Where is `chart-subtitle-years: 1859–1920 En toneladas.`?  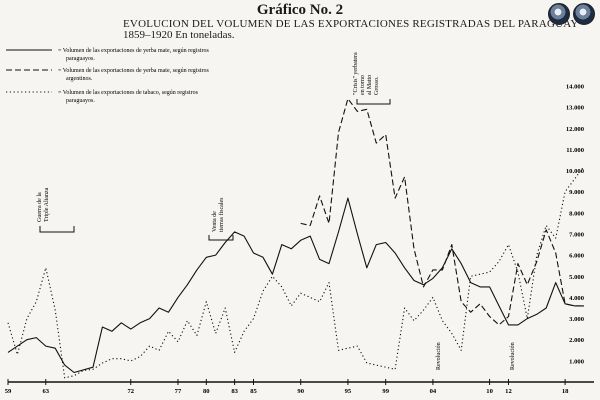 chart-subtitle-years: 1859–1920 En toneladas. is located at coordinates (179, 35).